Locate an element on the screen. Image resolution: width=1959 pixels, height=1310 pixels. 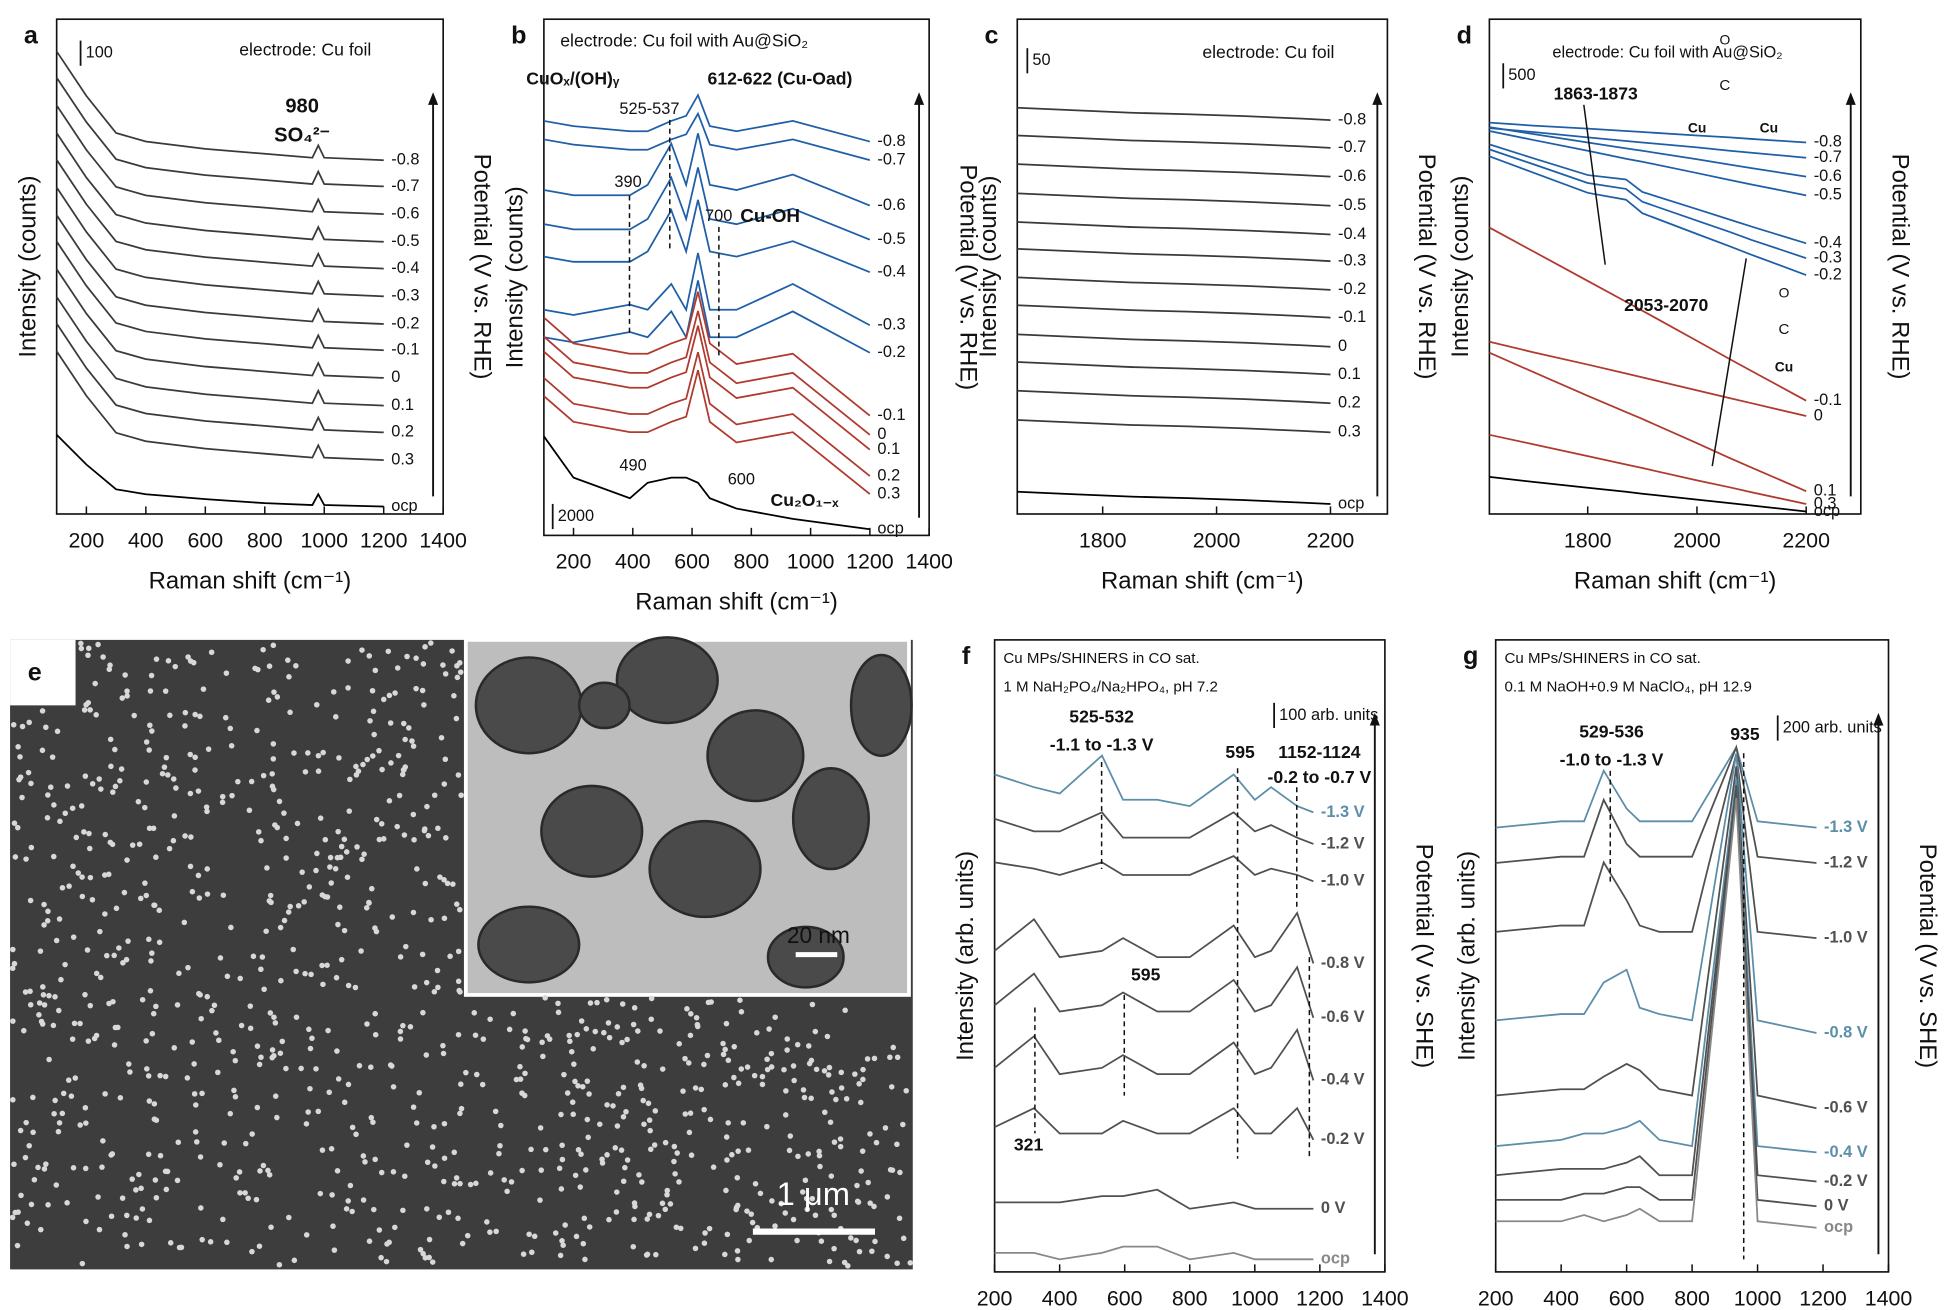
x-tick-label: 200 is located at coordinates (574, 562).